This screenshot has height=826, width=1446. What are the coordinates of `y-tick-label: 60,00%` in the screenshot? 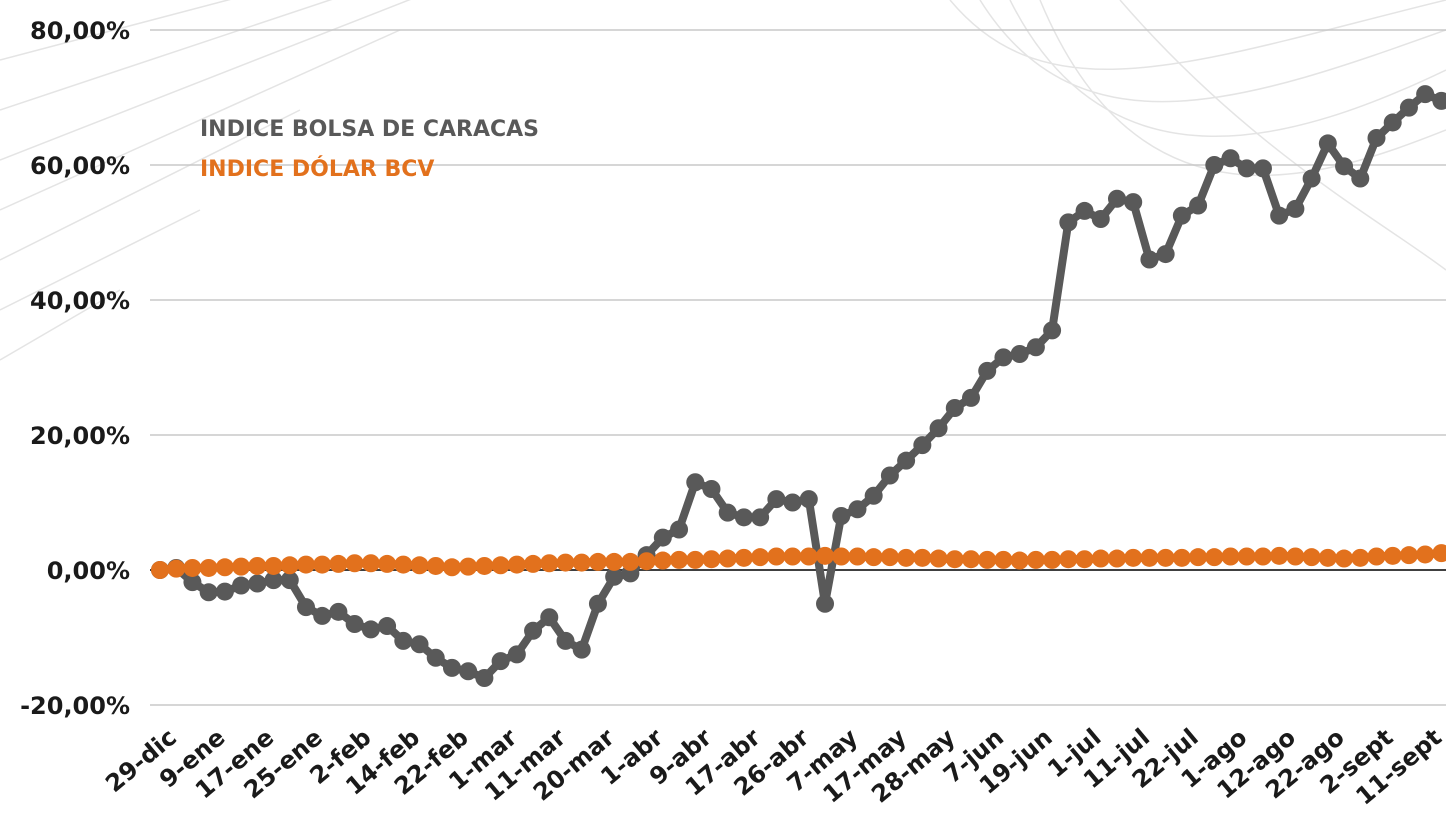 It's located at (80, 166).